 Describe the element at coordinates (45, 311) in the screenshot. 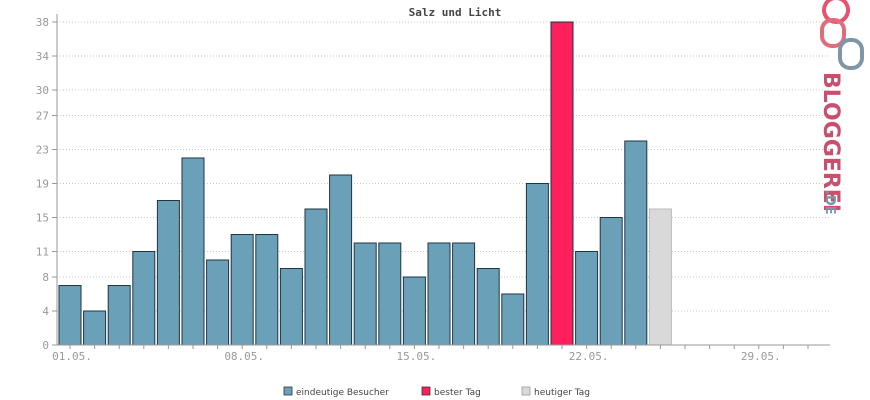

I see `y-tick-label: 4` at that location.